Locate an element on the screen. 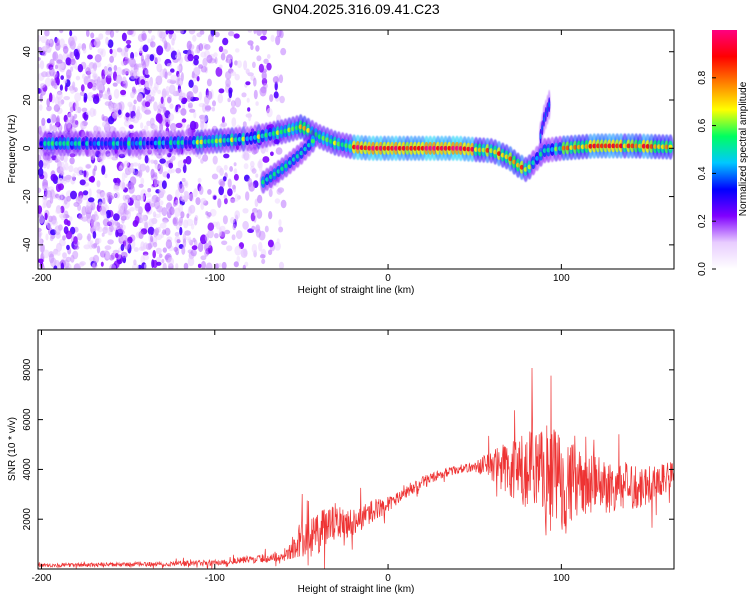  colorbar-tick-label: 0.0 is located at coordinates (702, 269).